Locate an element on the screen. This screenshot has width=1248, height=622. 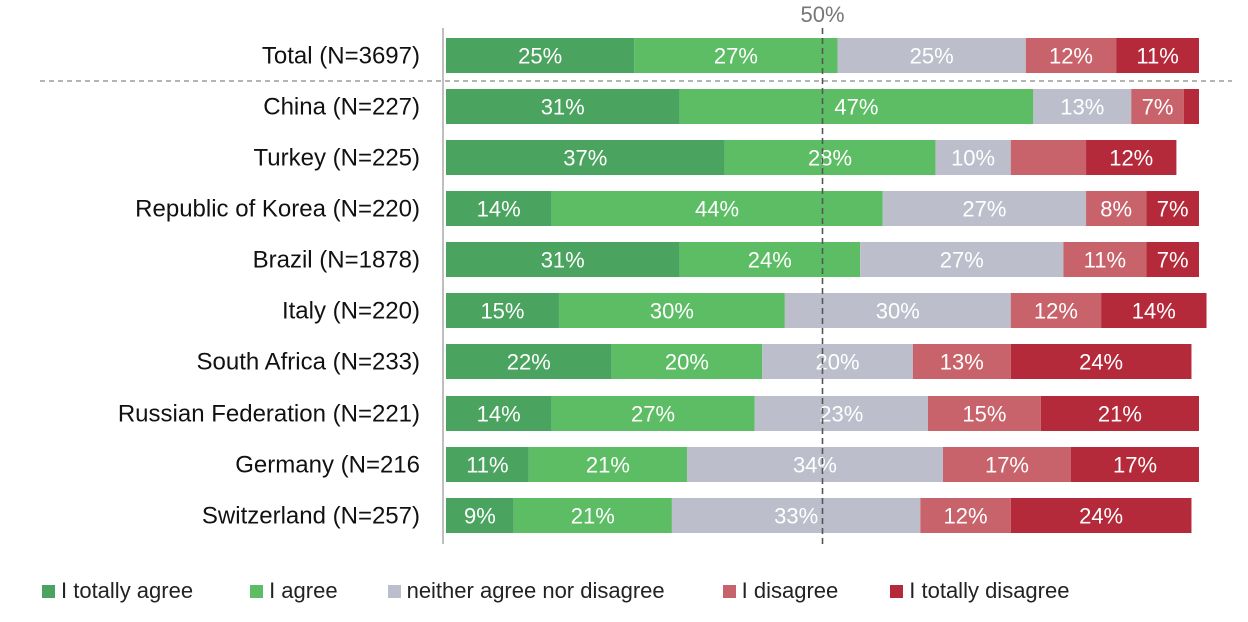
bar-value-label: 22% is located at coordinates (529, 362).